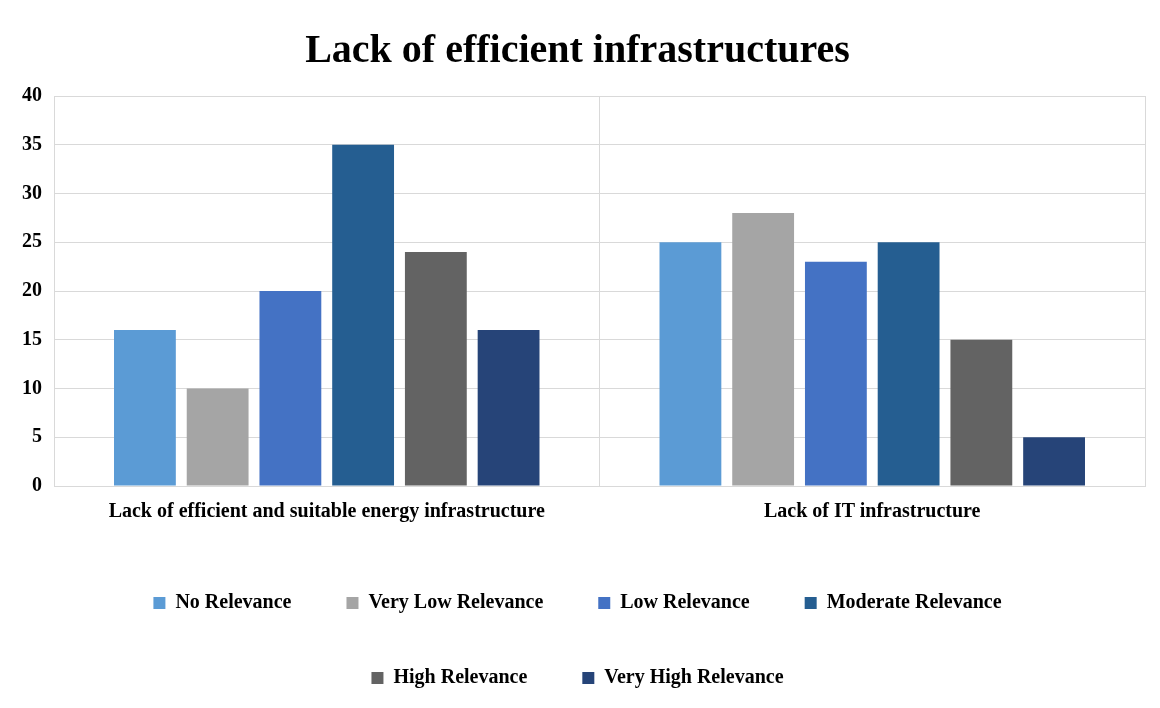 The image size is (1160, 708). Describe the element at coordinates (37, 484) in the screenshot. I see `y-tick-label: 0` at that location.